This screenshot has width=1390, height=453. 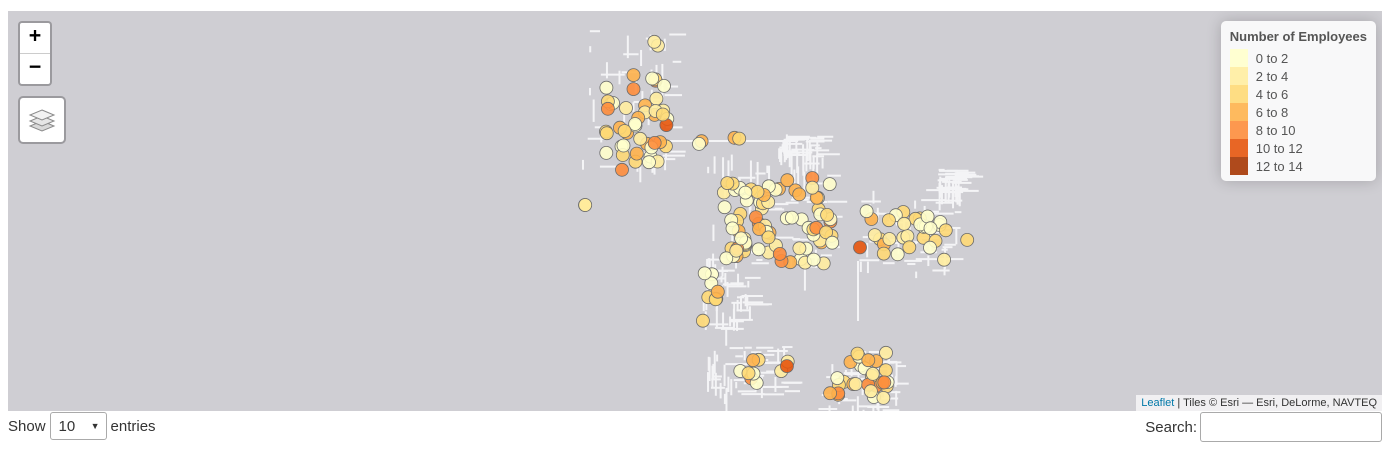 What do you see at coordinates (78, 426) in the screenshot?
I see `entries-select: 10 ▼` at bounding box center [78, 426].